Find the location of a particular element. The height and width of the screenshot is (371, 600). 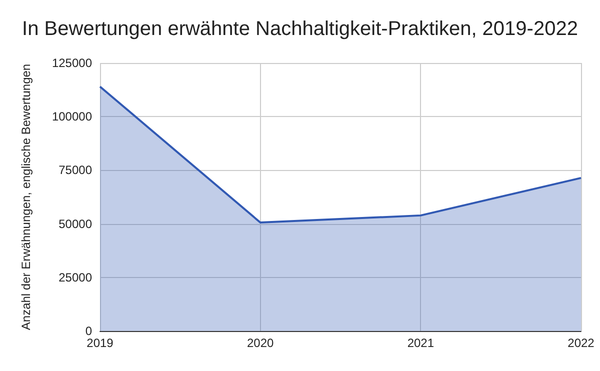

x-tick-label: 2021 is located at coordinates (420, 343).